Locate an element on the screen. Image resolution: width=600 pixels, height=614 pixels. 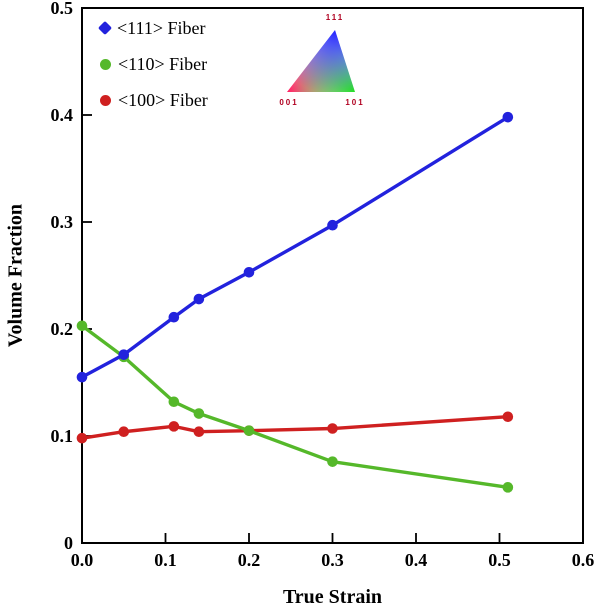
legend-label-100-fiber: <100> Fiber is located at coordinates (163, 100).